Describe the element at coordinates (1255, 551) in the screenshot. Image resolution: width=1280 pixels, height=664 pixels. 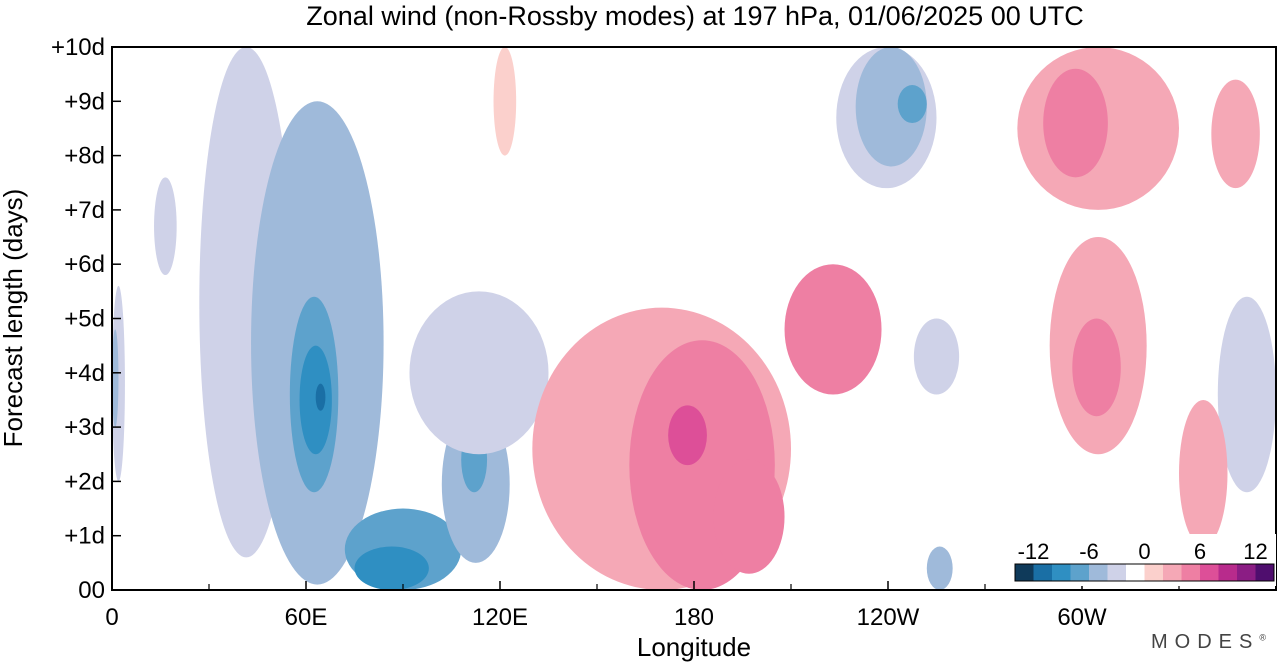
I see `colorbar-label-4: 12` at that location.